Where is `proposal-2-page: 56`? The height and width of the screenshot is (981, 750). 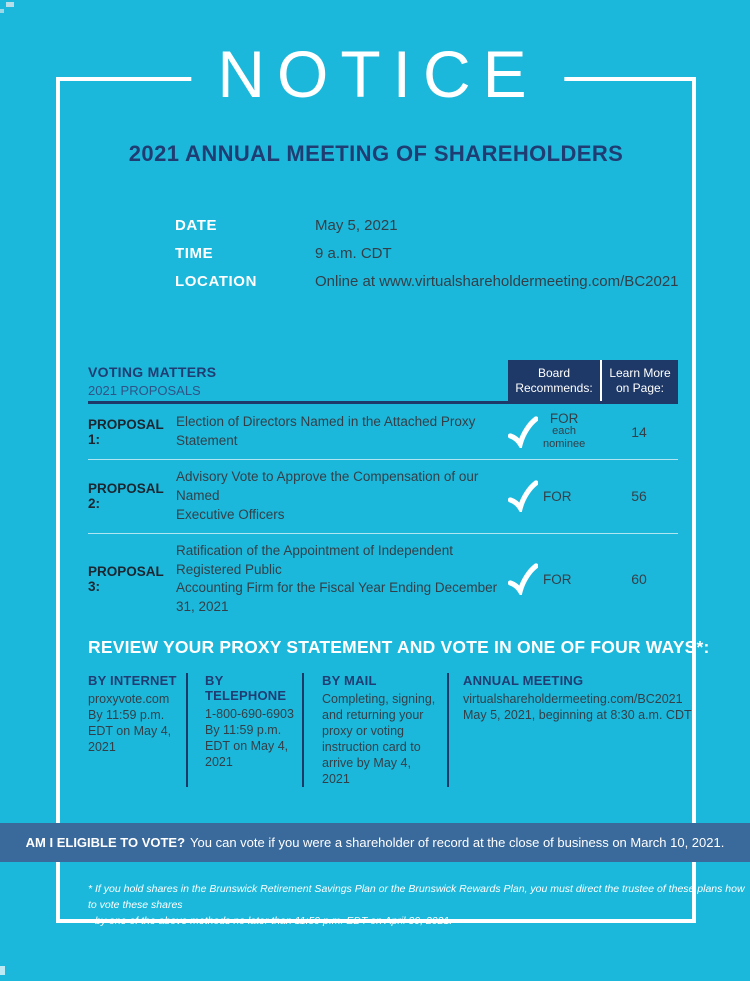 proposal-2-page: 56 is located at coordinates (639, 496).